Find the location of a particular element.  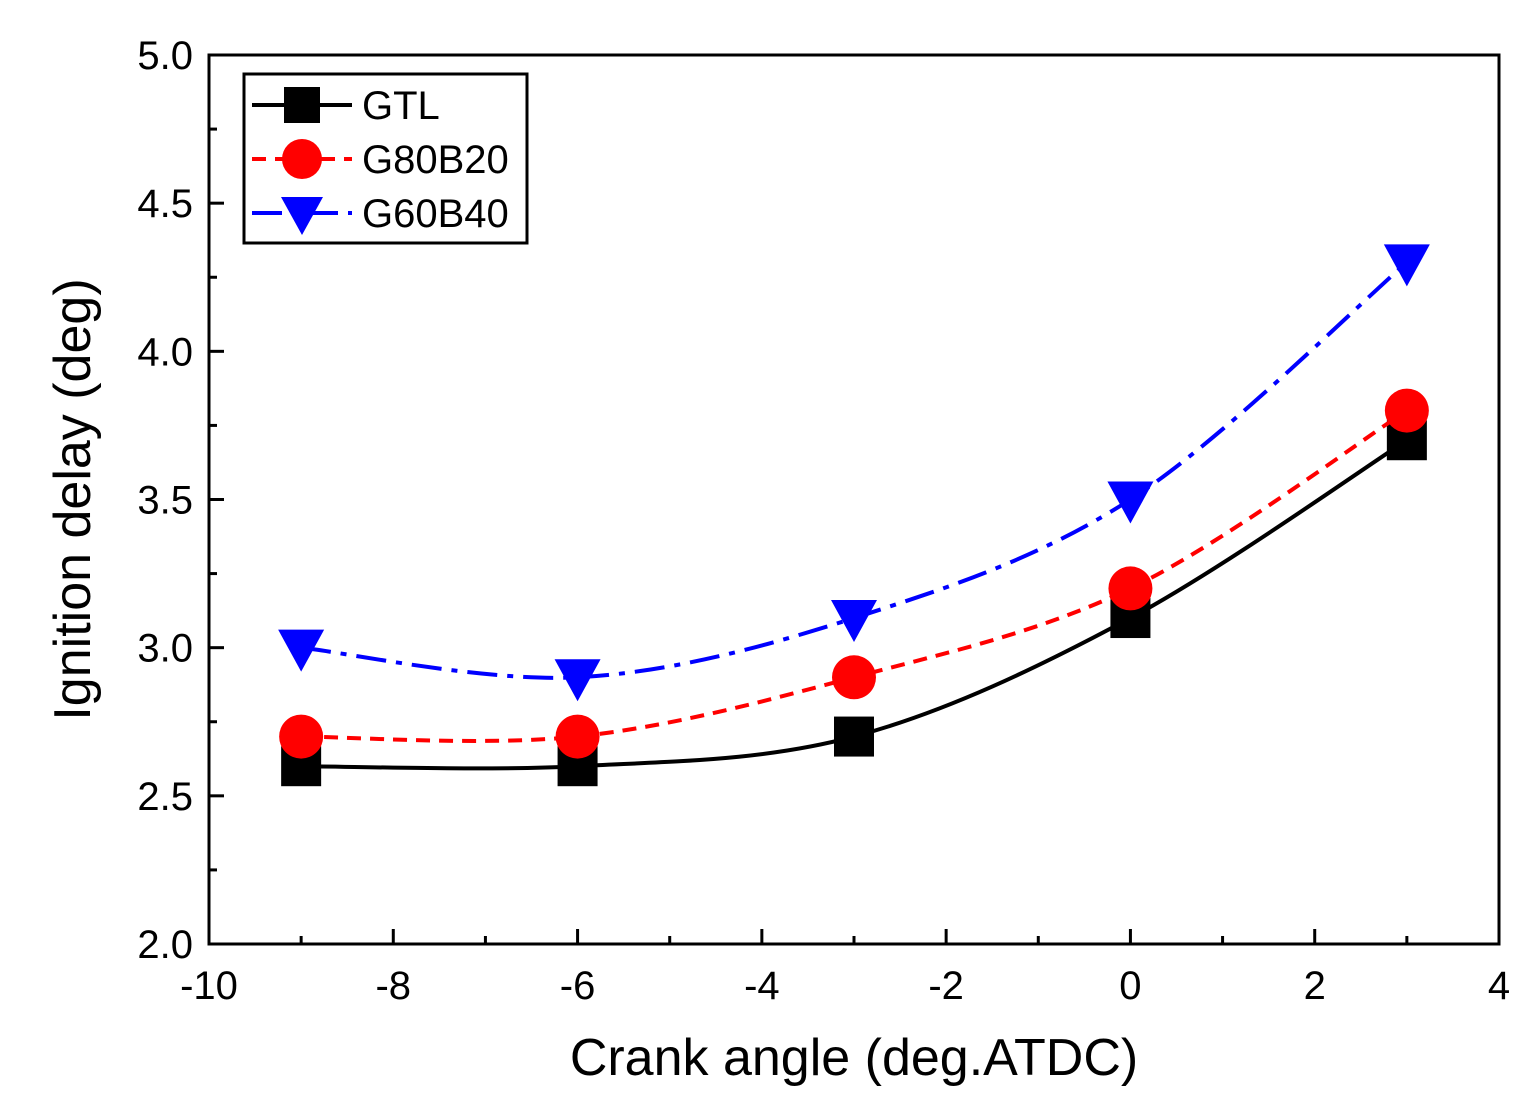

legend-item-G80B20: G80B20 is located at coordinates (380, 160).